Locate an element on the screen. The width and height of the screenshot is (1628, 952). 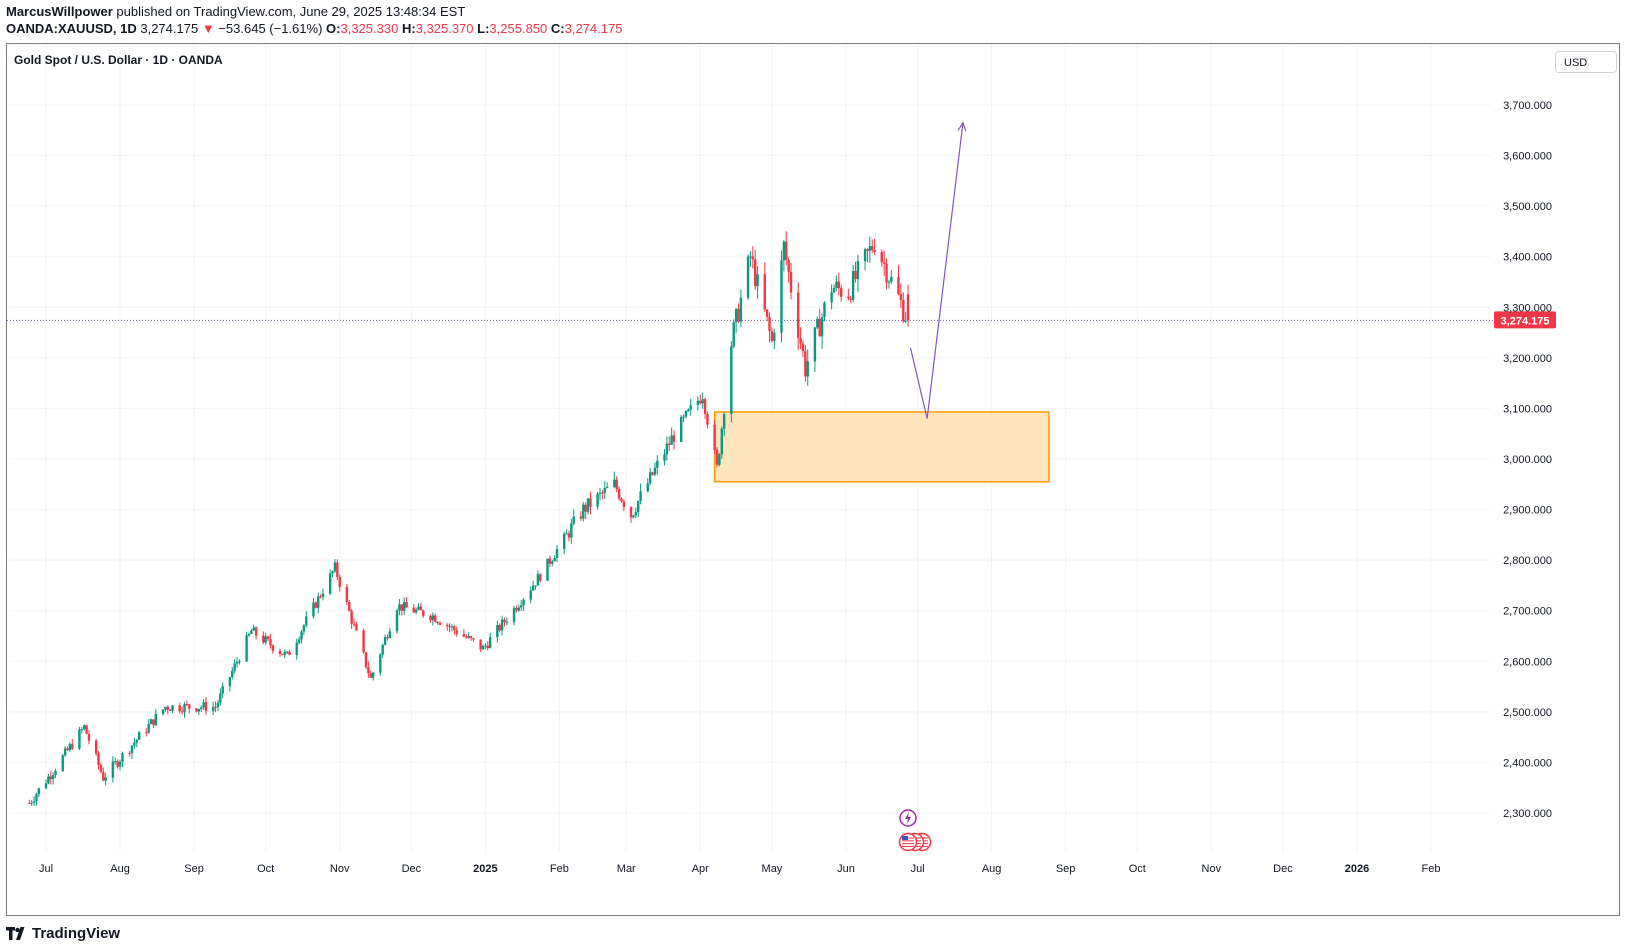
x-tick-label: 2026 is located at coordinates (1357, 869).